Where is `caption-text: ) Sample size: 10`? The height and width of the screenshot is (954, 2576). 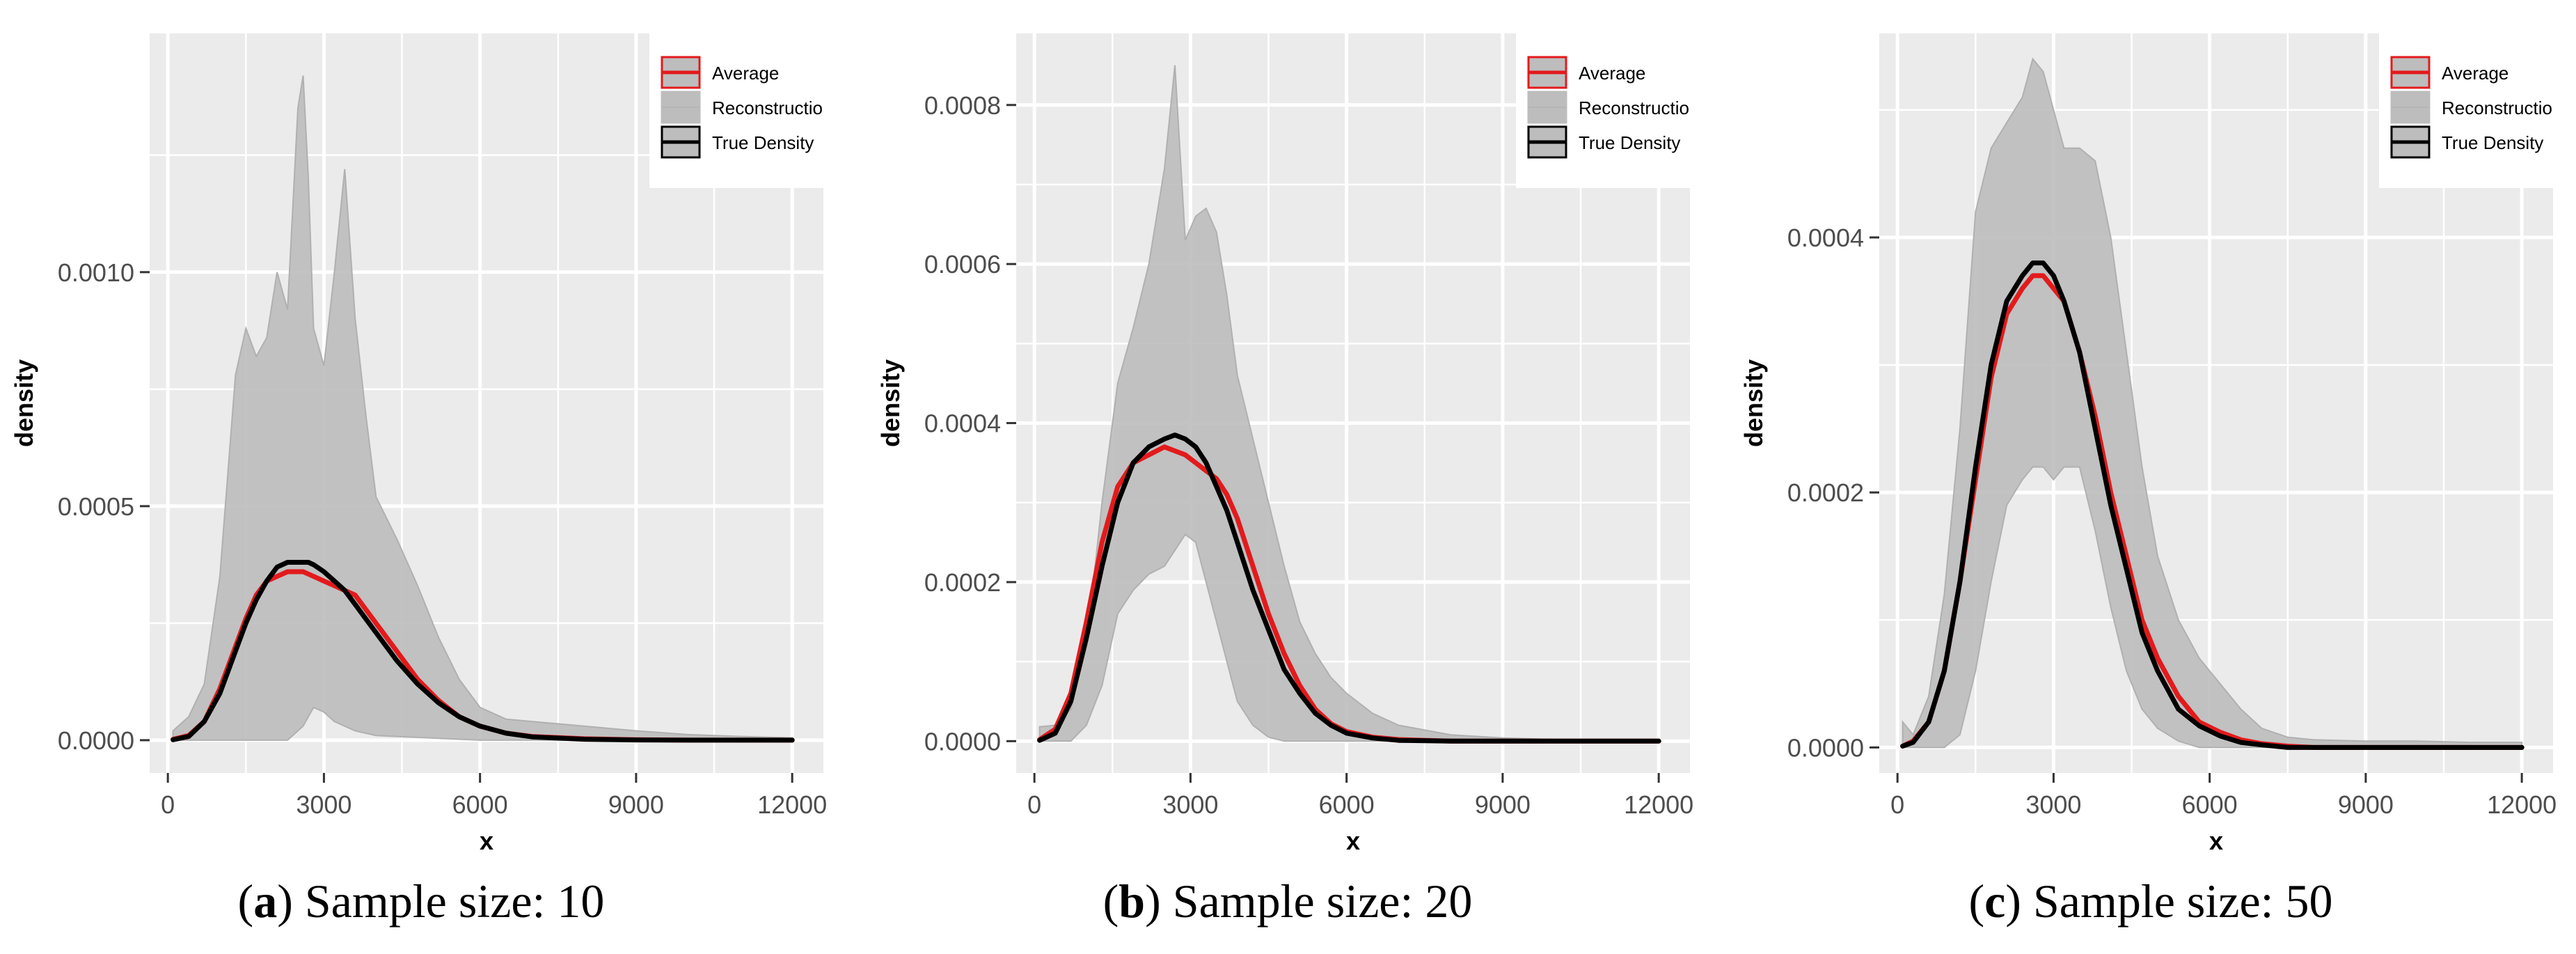
caption-text: ) Sample size: 10 is located at coordinates (441, 902).